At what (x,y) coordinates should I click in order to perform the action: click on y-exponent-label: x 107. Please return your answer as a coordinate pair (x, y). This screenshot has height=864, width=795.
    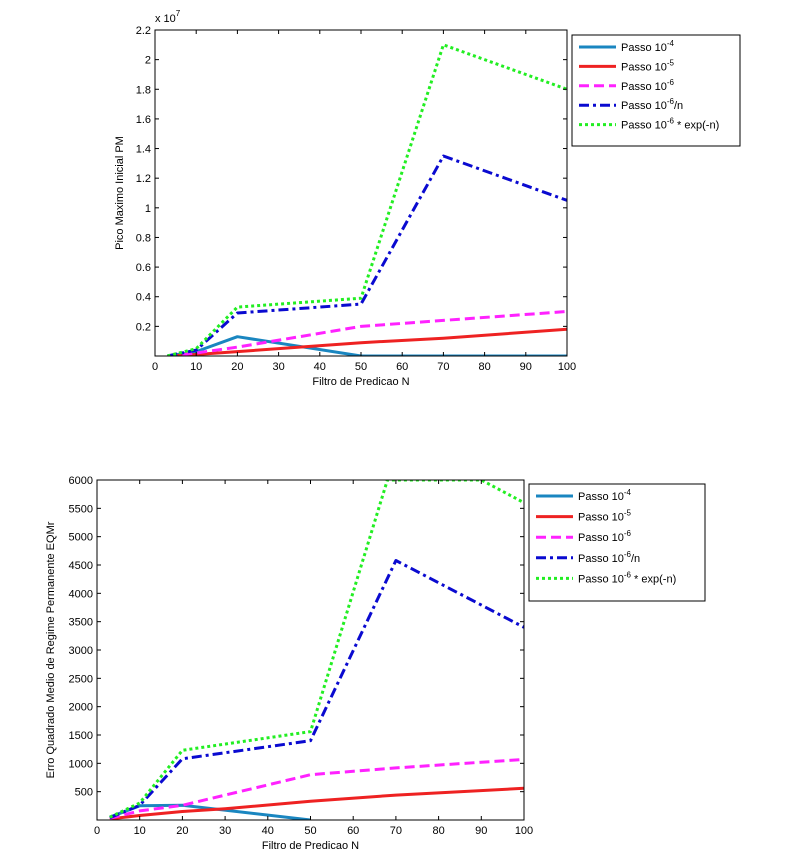
    Looking at the image, I should click on (168, 17).